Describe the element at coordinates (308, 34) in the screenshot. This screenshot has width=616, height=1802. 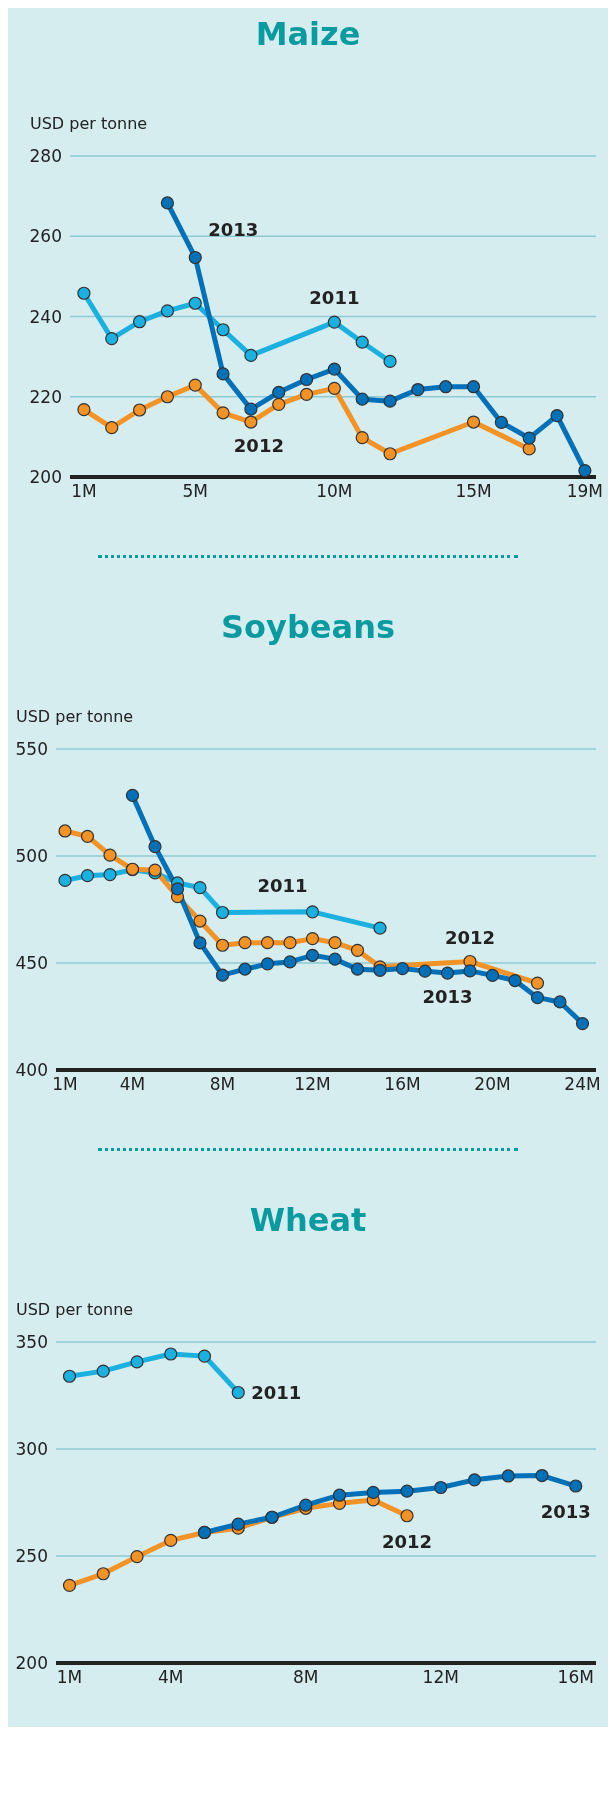
I see `chart-title: Maize` at that location.